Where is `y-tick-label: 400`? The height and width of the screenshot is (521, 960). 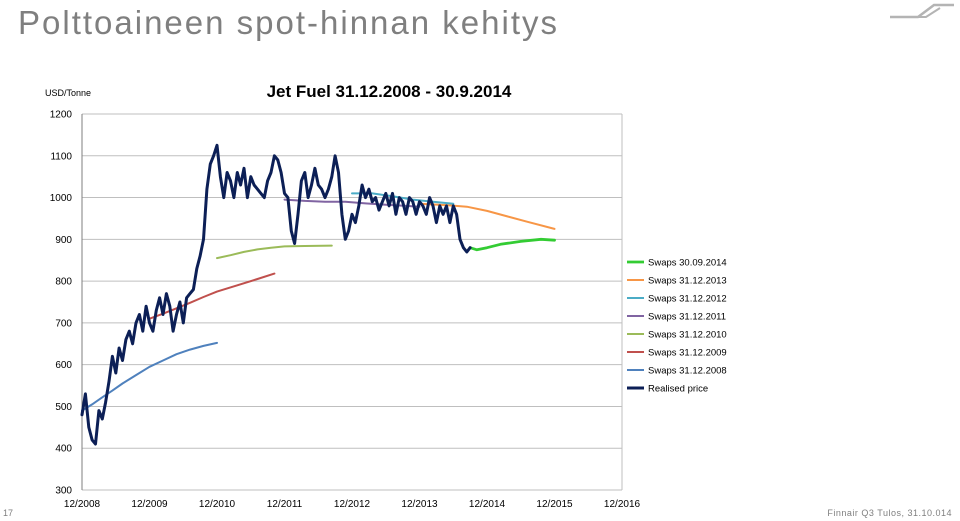 y-tick-label: 400 is located at coordinates (63, 449).